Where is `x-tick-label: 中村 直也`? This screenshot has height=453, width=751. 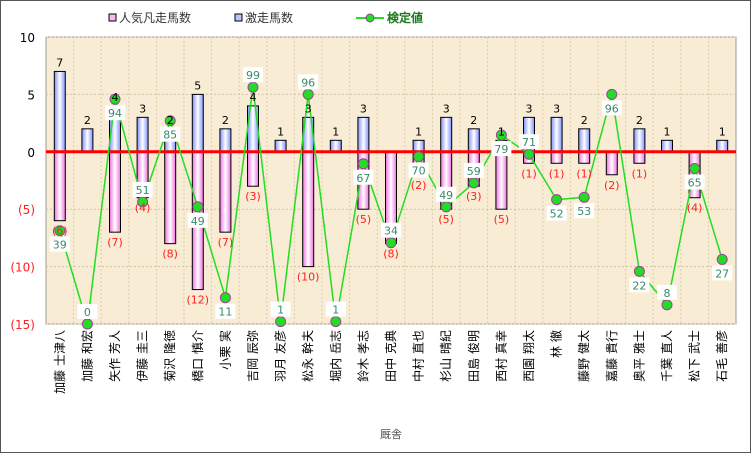
x-tick-label: 中村 直也 is located at coordinates (418, 356).